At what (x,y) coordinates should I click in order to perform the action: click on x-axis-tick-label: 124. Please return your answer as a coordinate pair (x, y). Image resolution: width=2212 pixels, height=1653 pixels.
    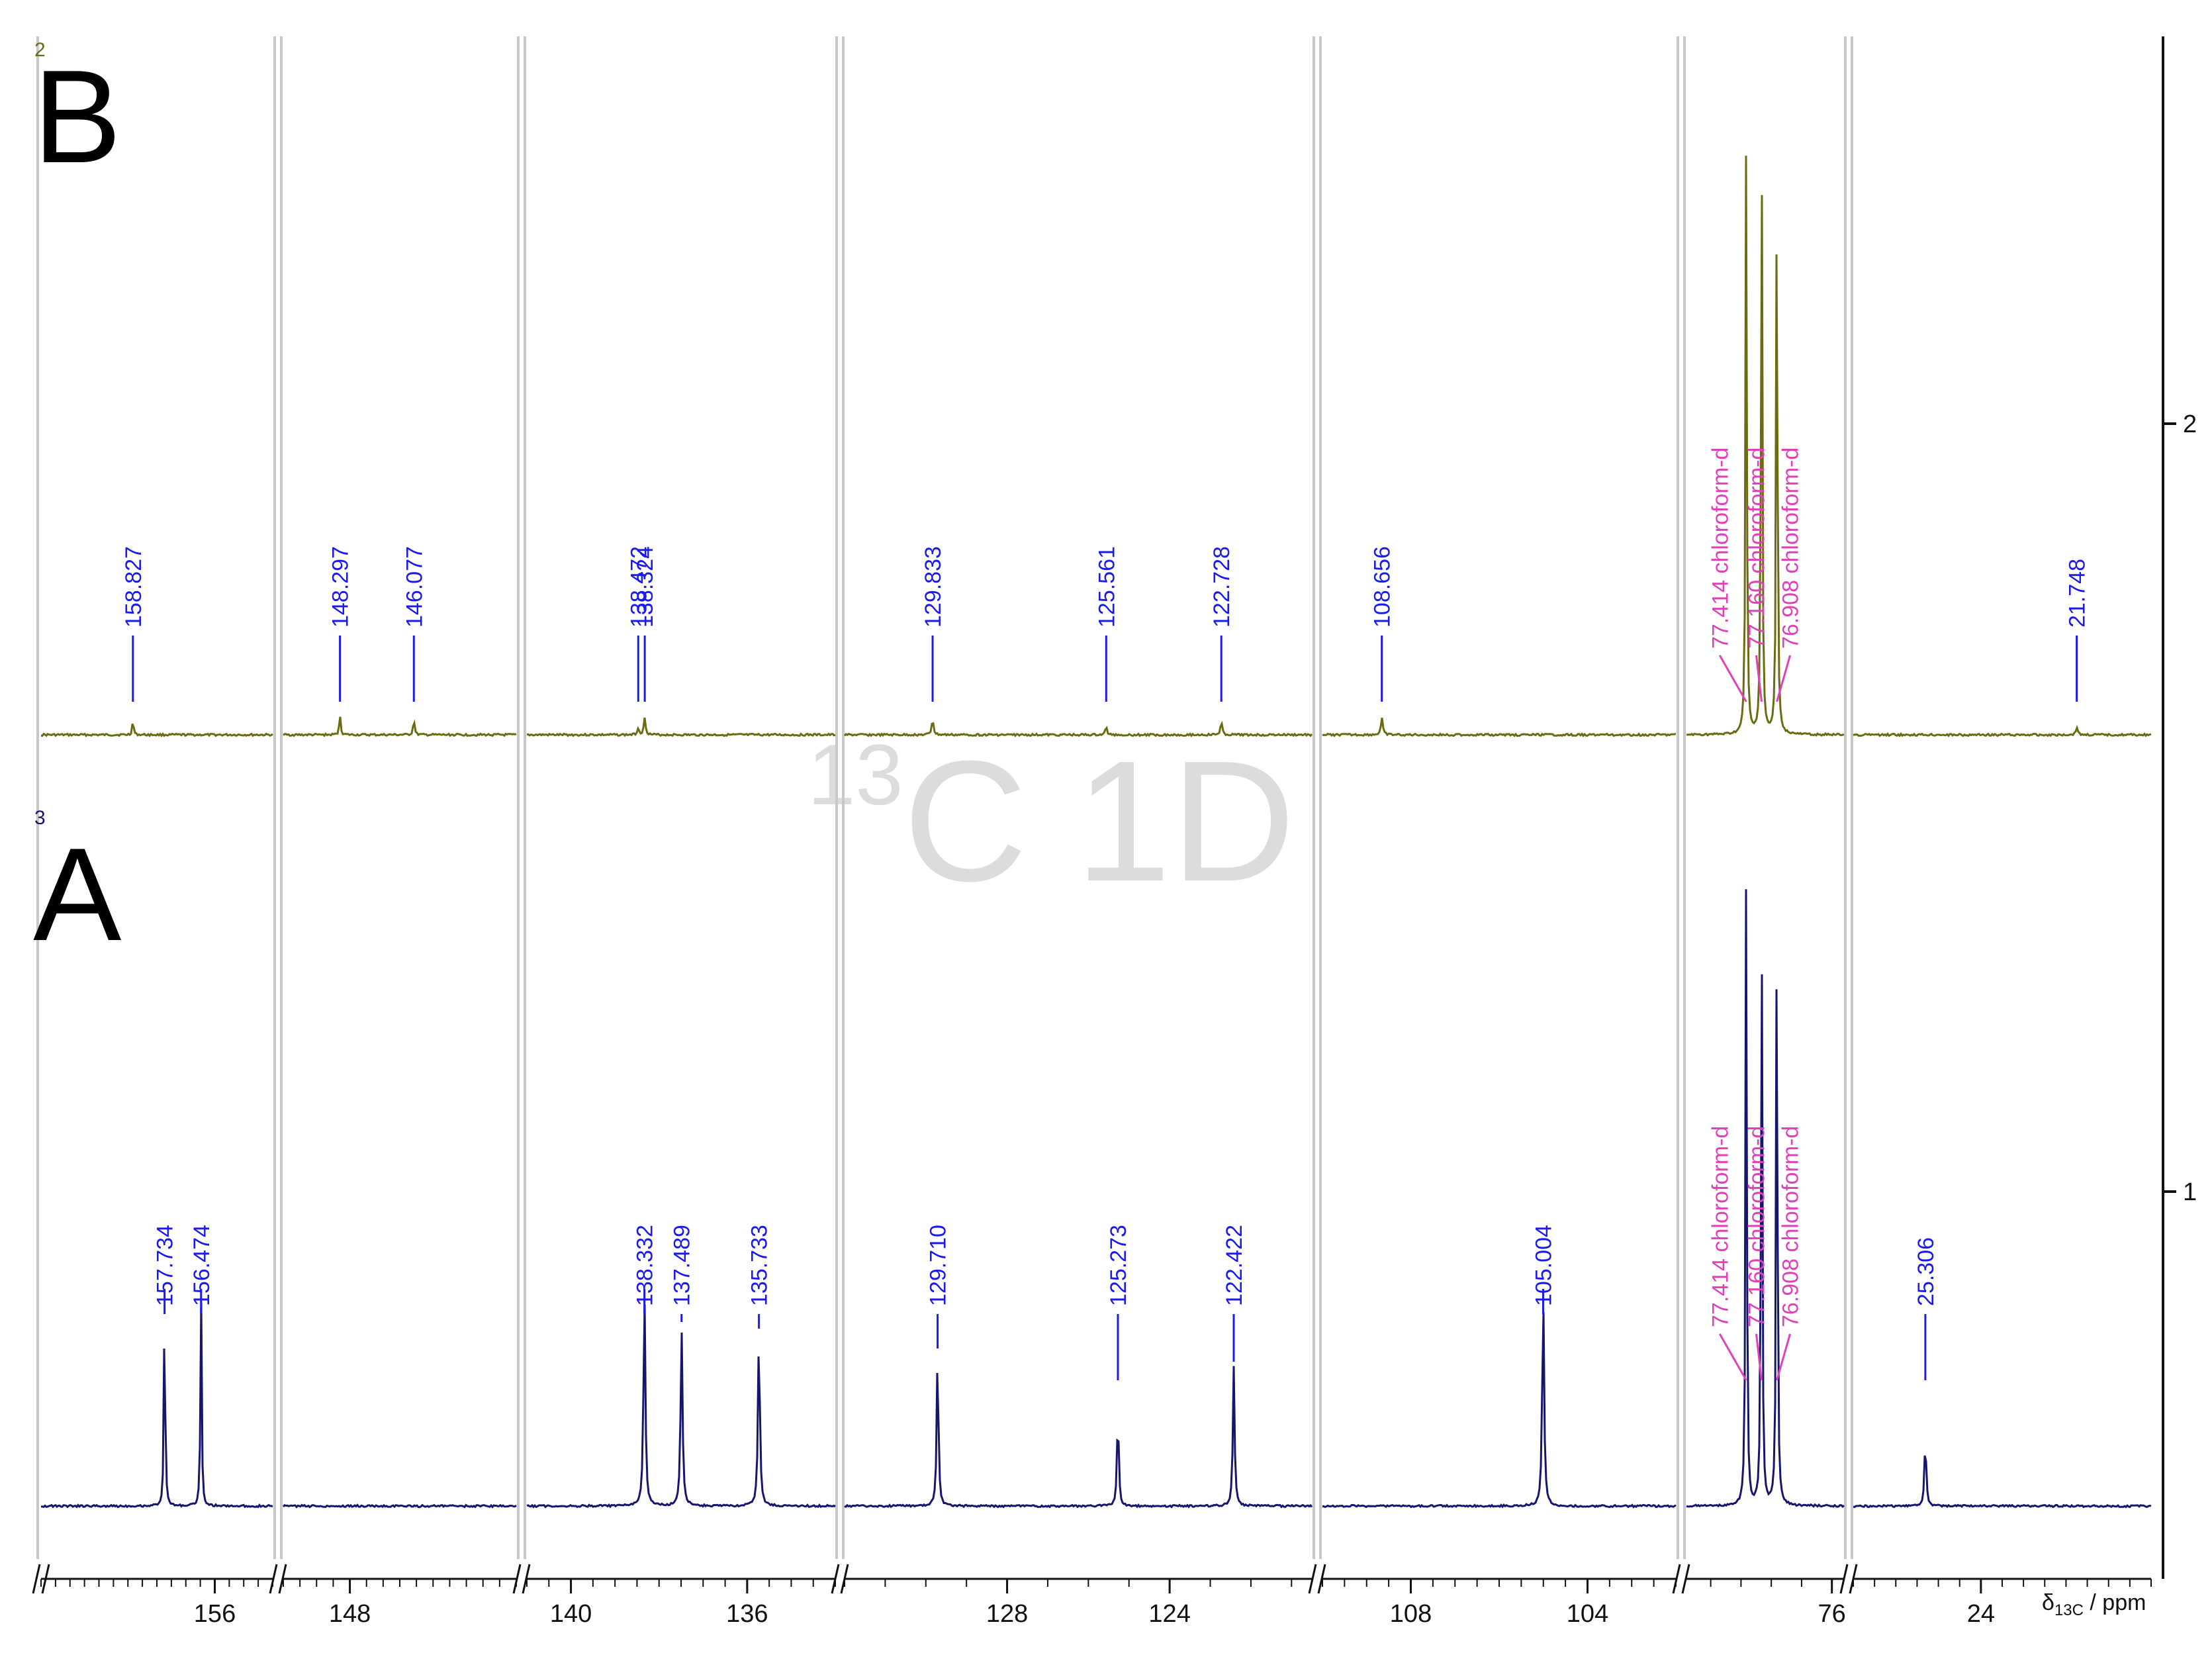
    Looking at the image, I should click on (1169, 1614).